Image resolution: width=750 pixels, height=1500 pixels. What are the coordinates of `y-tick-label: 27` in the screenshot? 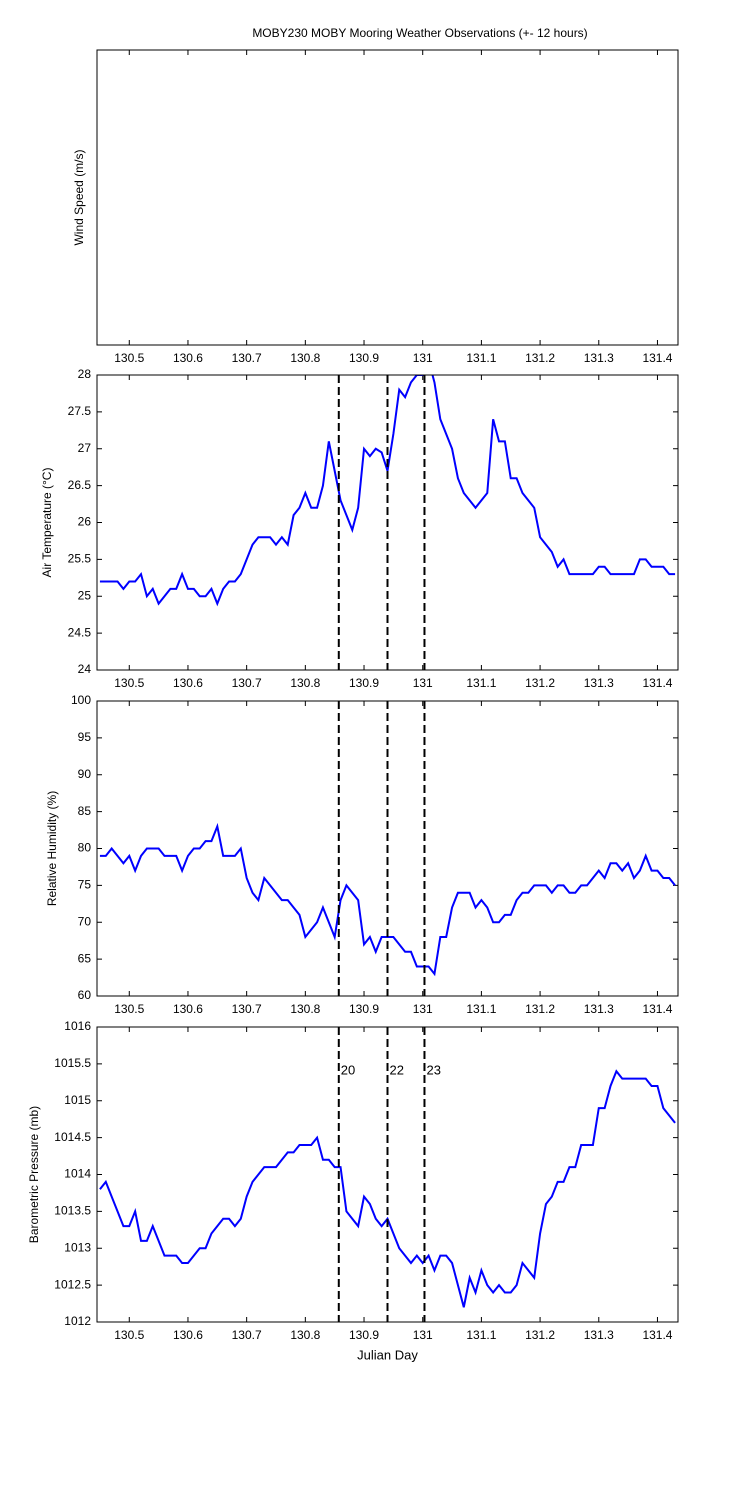 It's located at (85, 448).